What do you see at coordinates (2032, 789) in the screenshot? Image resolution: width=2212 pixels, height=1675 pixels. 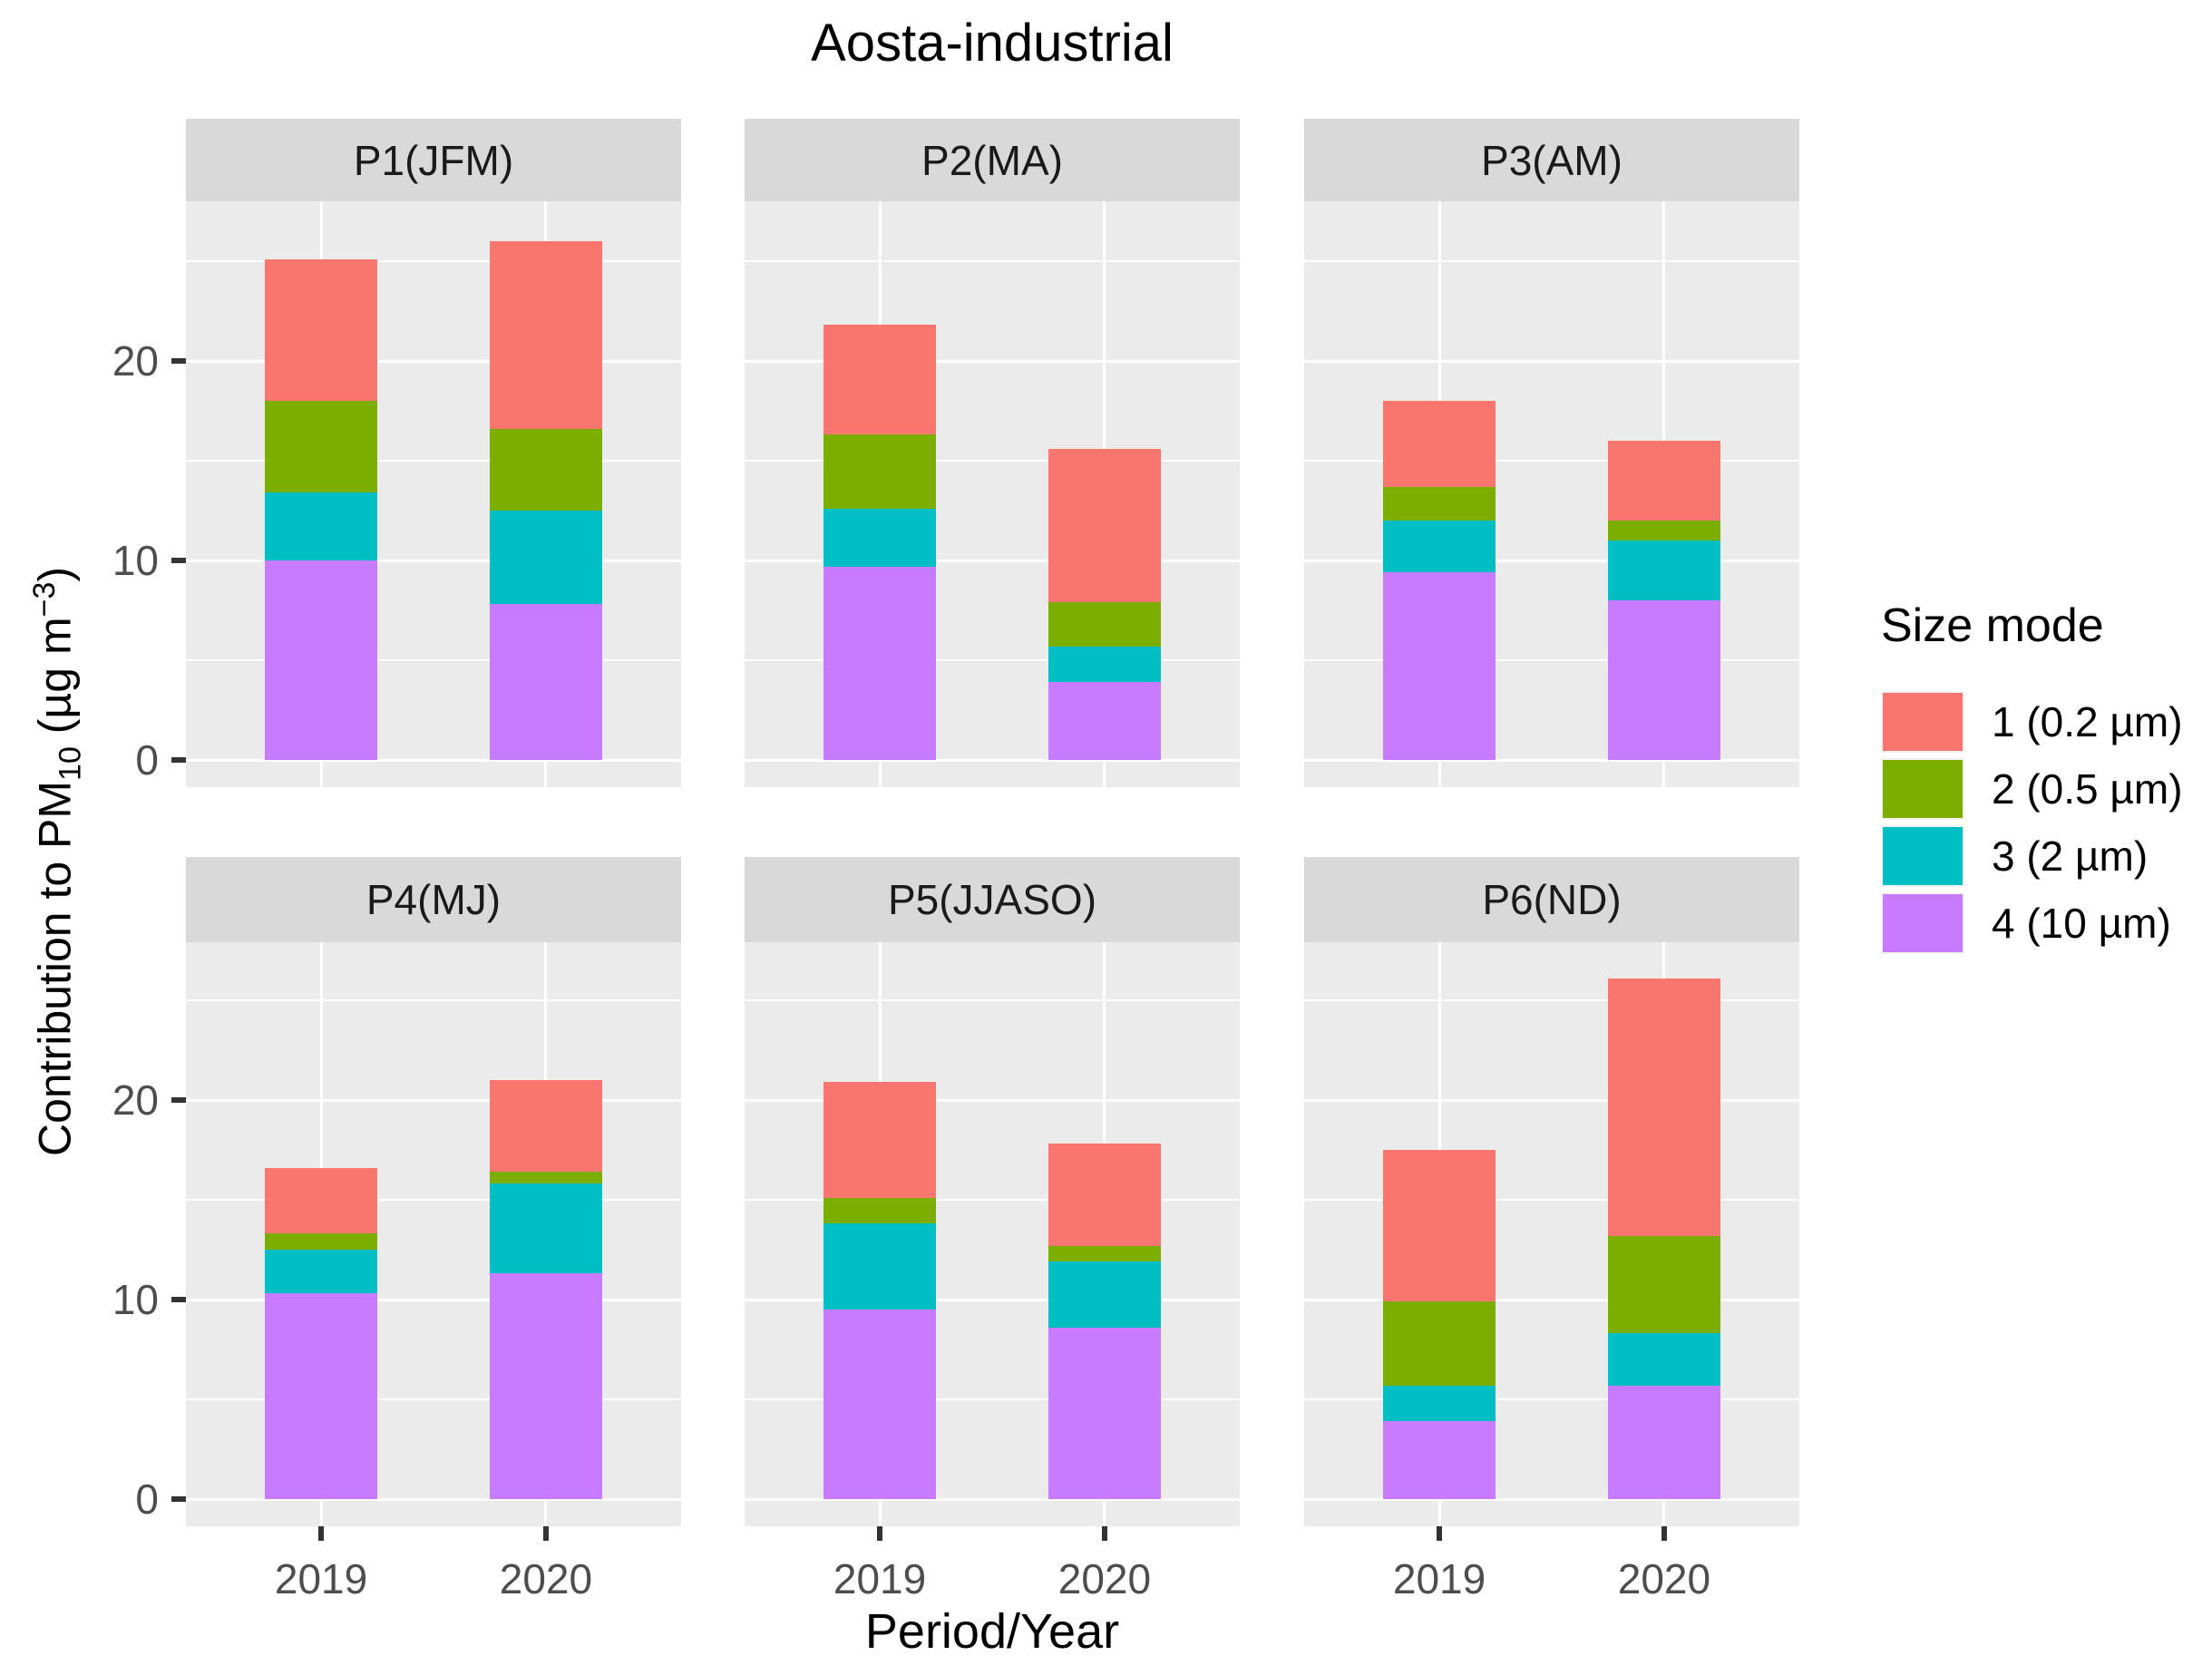 I see `legend-item: 2 (0.5 µm)` at bounding box center [2032, 789].